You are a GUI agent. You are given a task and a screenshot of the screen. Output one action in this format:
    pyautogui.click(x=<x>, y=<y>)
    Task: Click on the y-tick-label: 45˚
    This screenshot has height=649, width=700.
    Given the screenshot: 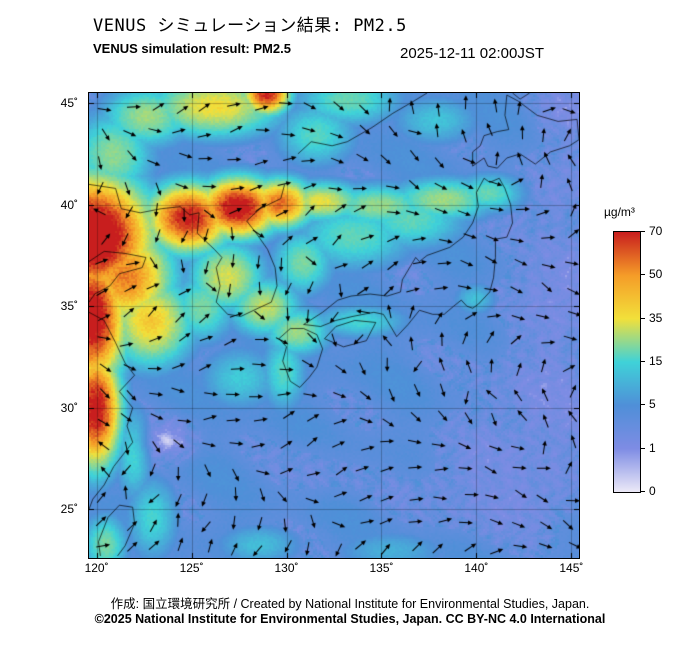 What is the action you would take?
    pyautogui.click(x=69, y=103)
    